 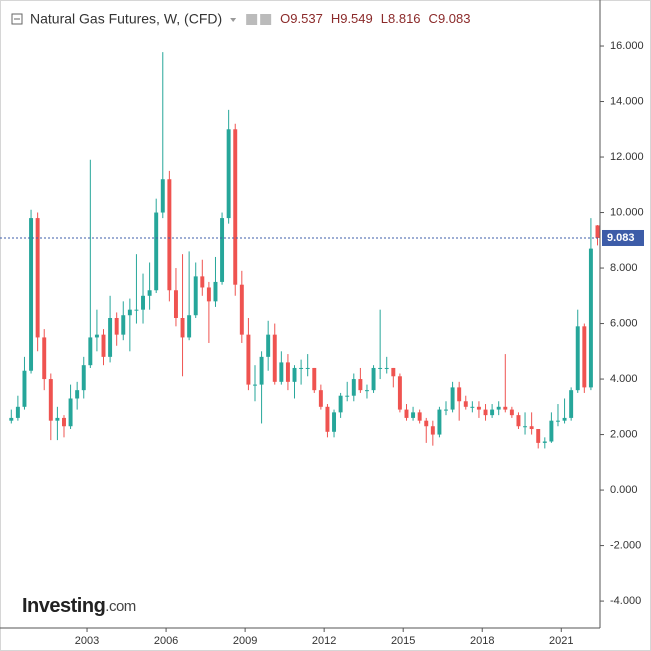 What do you see at coordinates (301, 18) in the screenshot?
I see `ohlc-item: O9.537` at bounding box center [301, 18].